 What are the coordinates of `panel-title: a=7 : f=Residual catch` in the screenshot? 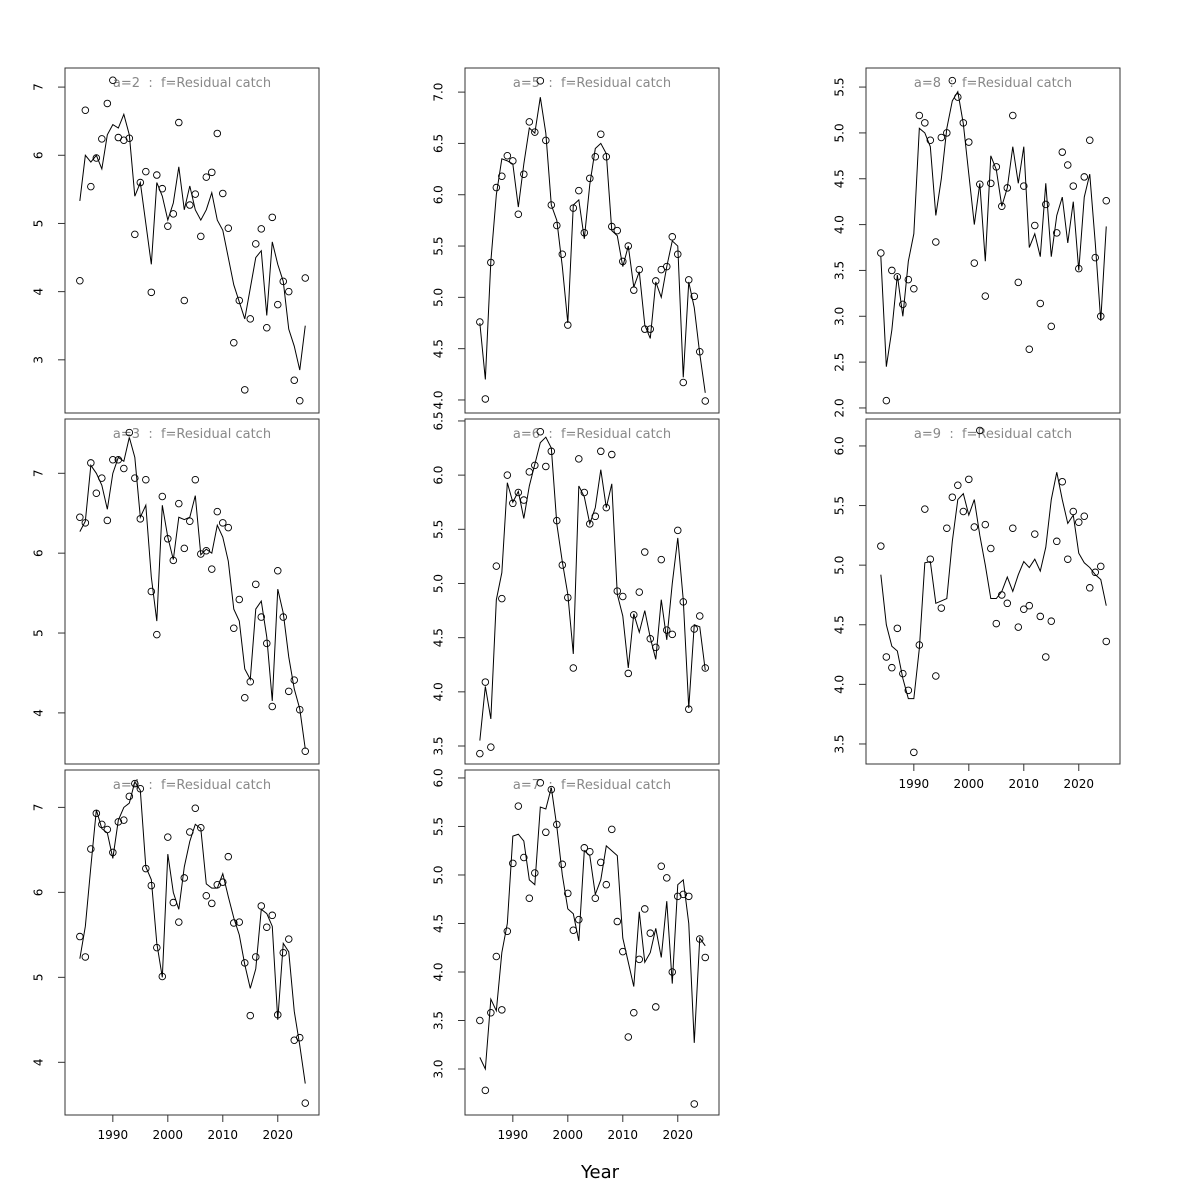 It's located at (592, 785).